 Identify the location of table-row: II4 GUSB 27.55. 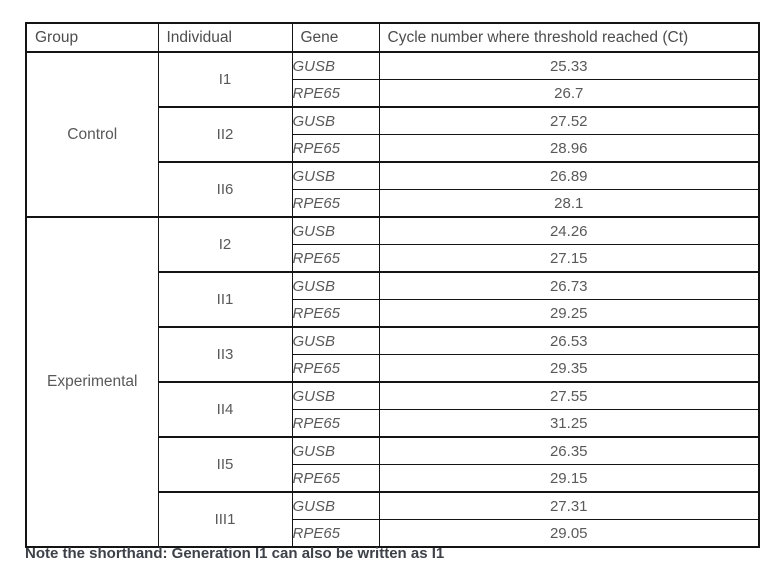
(393, 409).